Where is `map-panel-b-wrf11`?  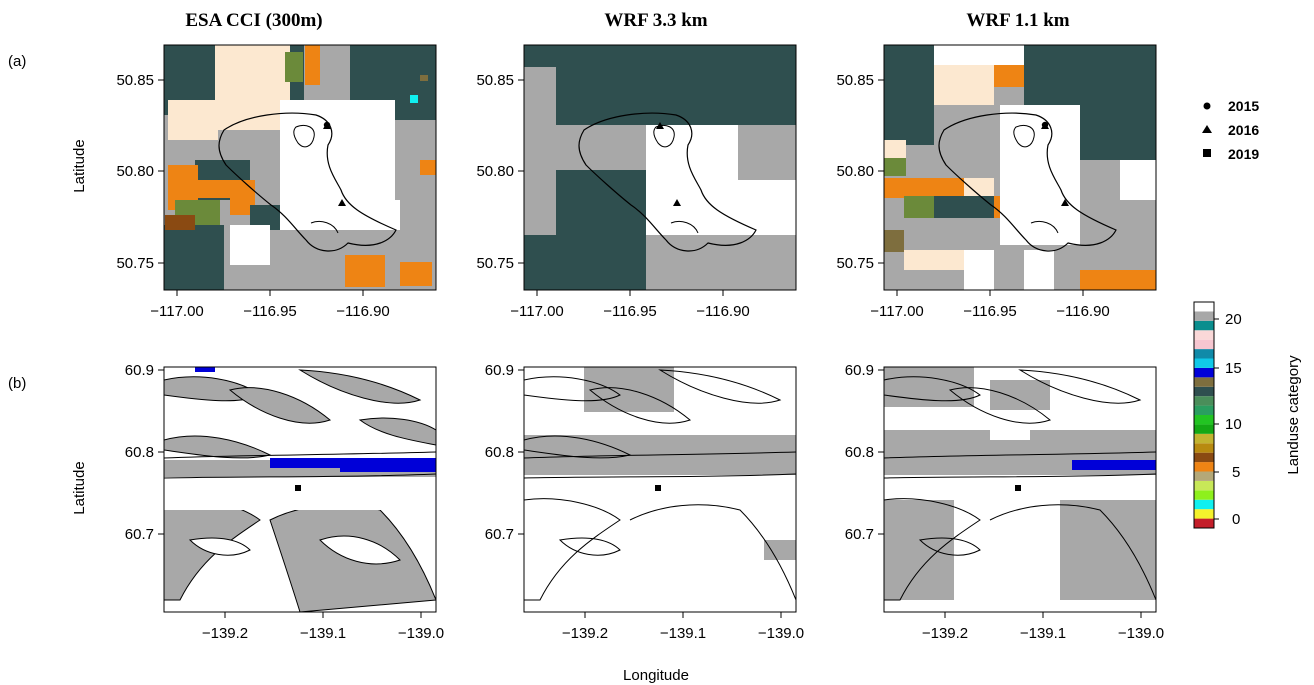 map-panel-b-wrf11 is located at coordinates (1020, 489).